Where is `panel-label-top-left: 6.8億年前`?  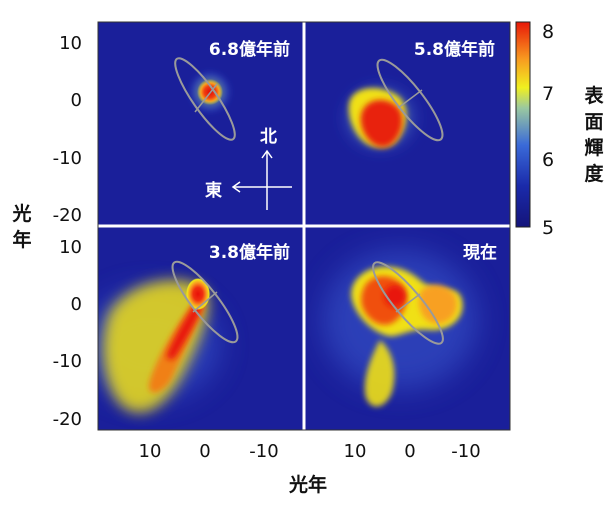
panel-label-top-left: 6.8億年前 is located at coordinates (249, 49).